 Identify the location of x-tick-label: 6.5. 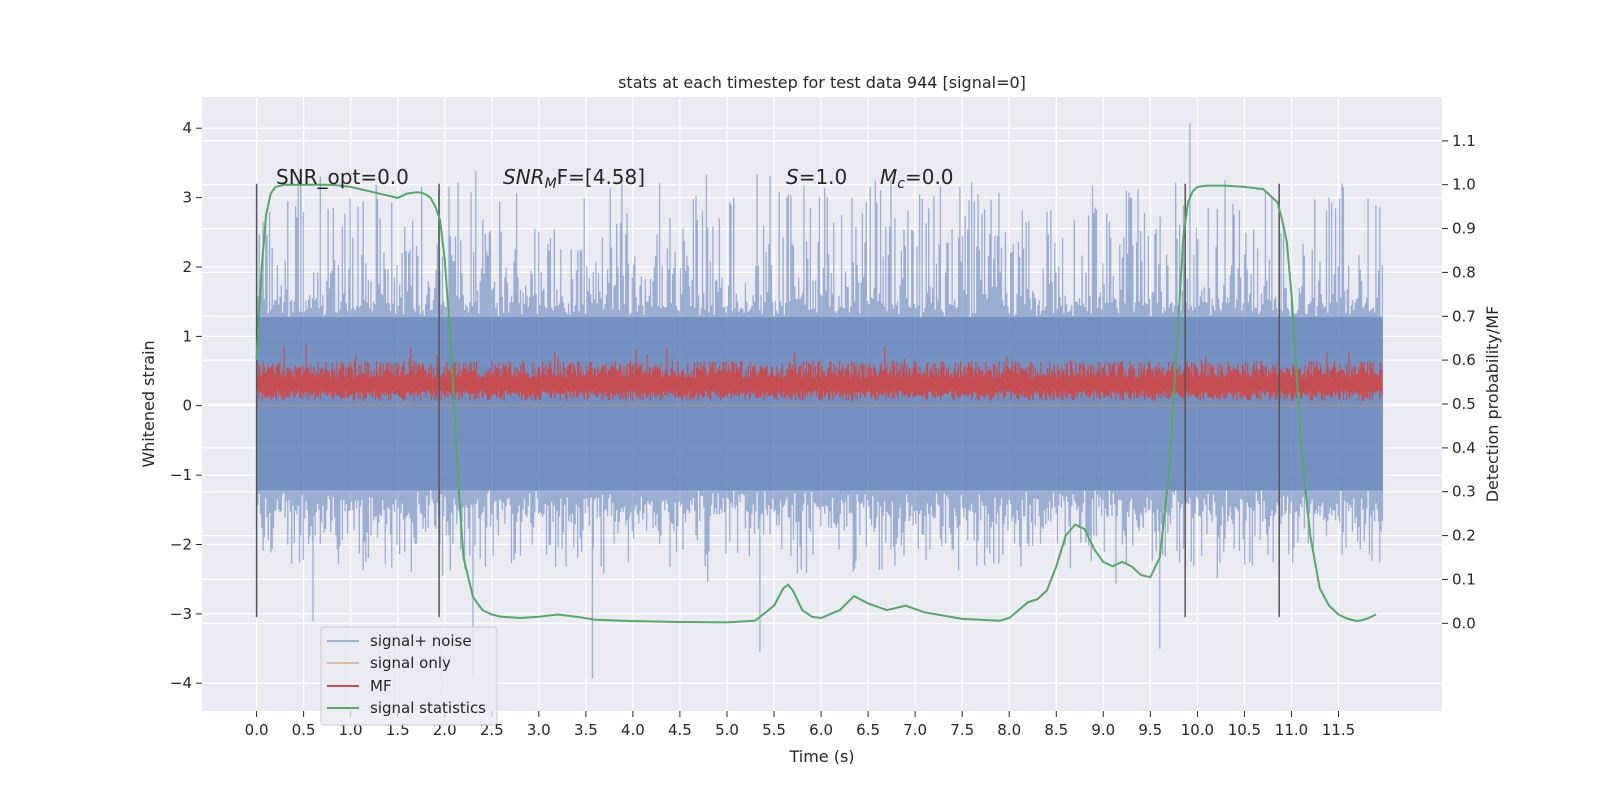
(868, 730).